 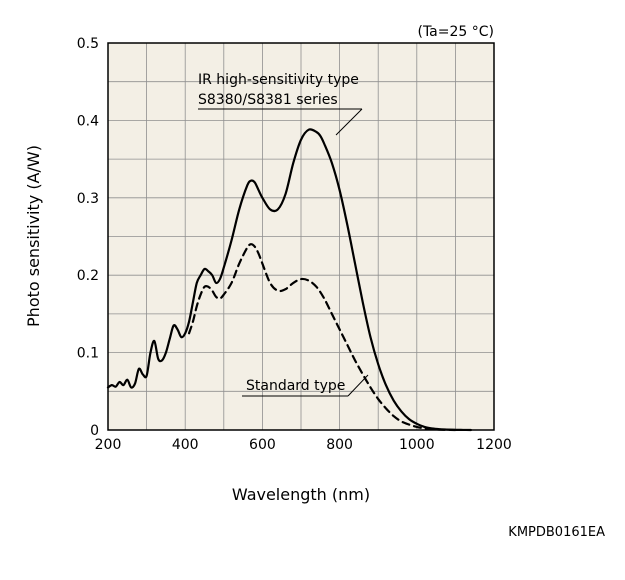 What do you see at coordinates (417, 445) in the screenshot?
I see `x-tick-label: 1000` at bounding box center [417, 445].